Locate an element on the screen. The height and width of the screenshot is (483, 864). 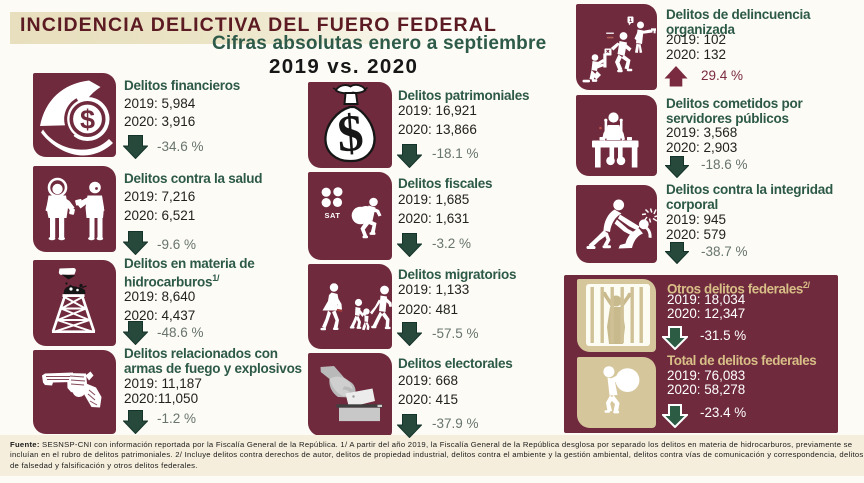
svg-text: SAT is located at coordinates (333, 215).